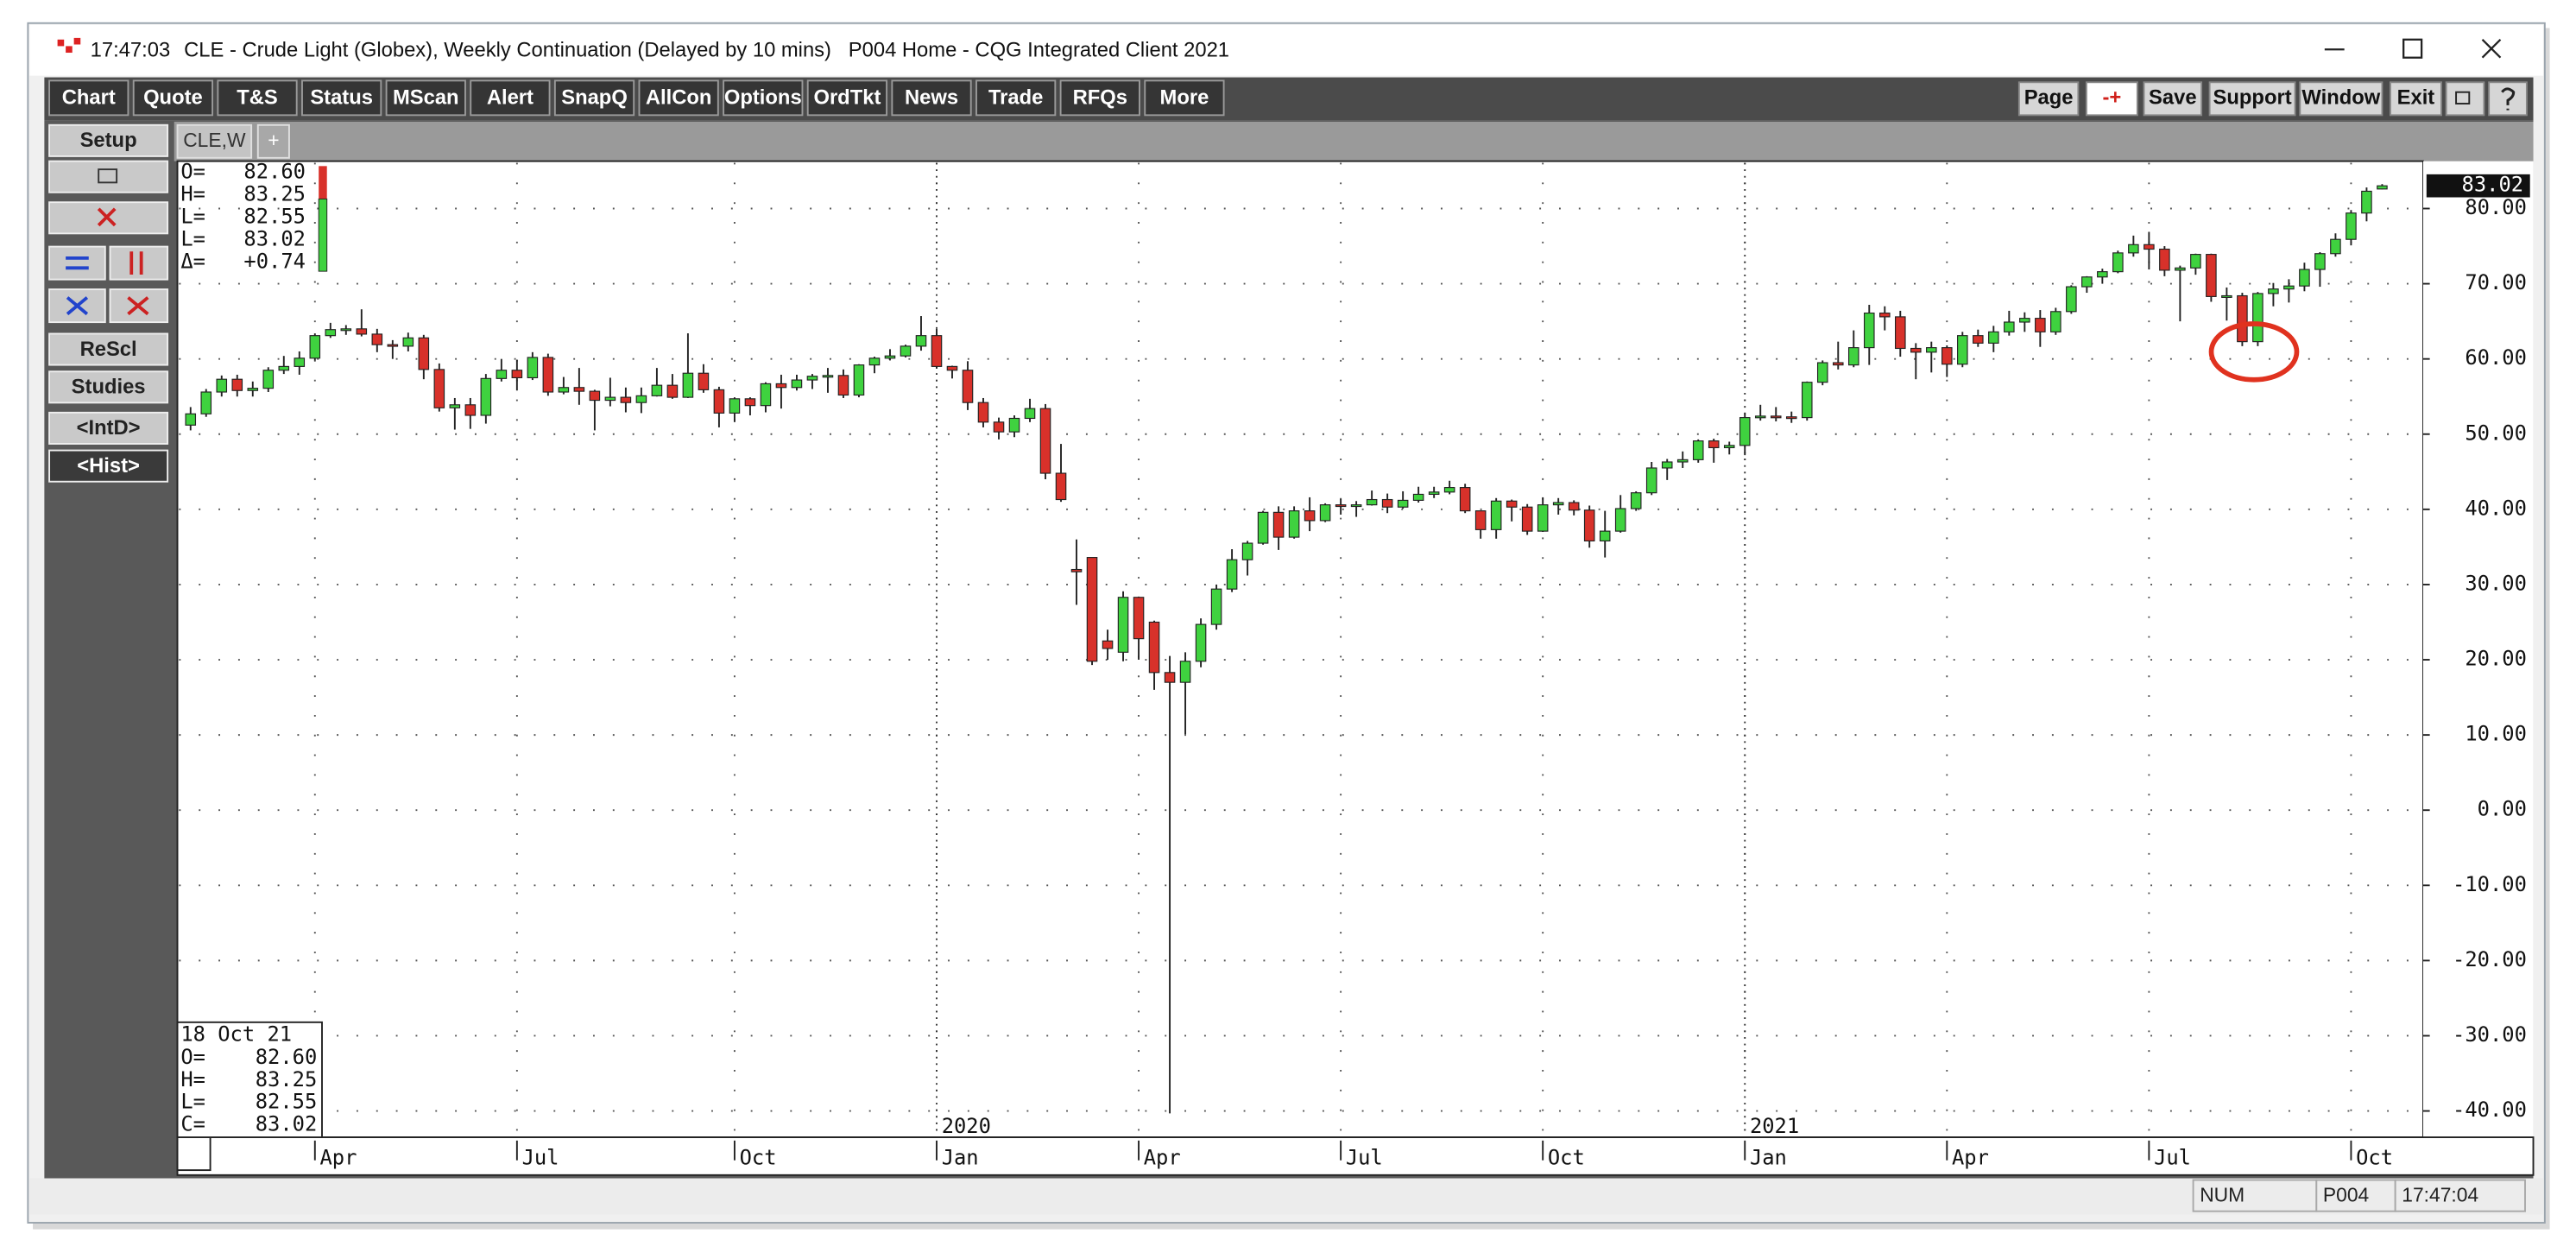 The width and height of the screenshot is (2576, 1259). Describe the element at coordinates (192, 262) in the screenshot. I see `quote-label: Δ=` at that location.